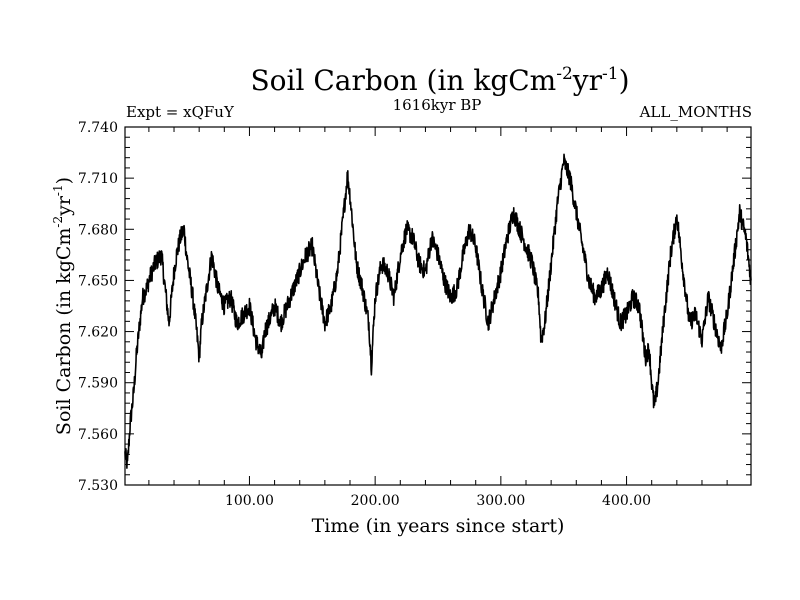  What do you see at coordinates (624, 80) in the screenshot?
I see `title-end: )` at bounding box center [624, 80].